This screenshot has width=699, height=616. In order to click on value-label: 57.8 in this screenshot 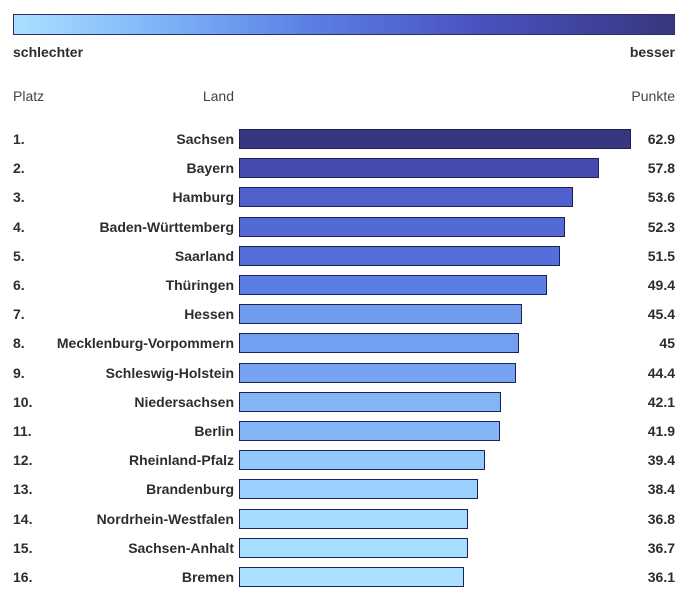, I will do `click(661, 168)`.